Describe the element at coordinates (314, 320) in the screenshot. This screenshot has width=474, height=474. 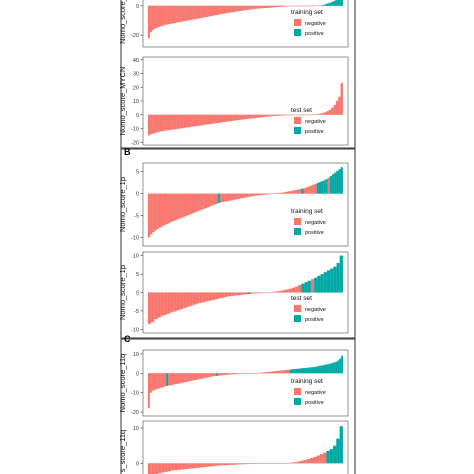
I see `legend-entry-positive: positive` at that location.